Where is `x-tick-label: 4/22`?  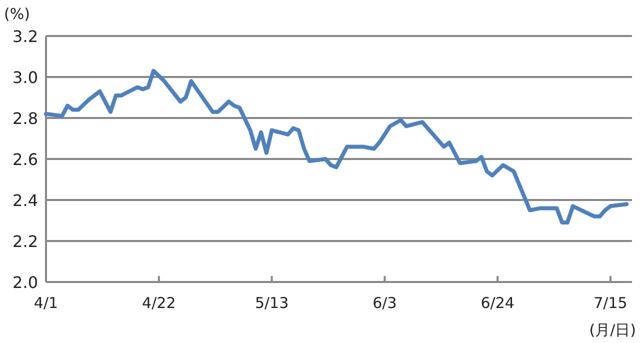 x-tick-label: 4/22 is located at coordinates (159, 303).